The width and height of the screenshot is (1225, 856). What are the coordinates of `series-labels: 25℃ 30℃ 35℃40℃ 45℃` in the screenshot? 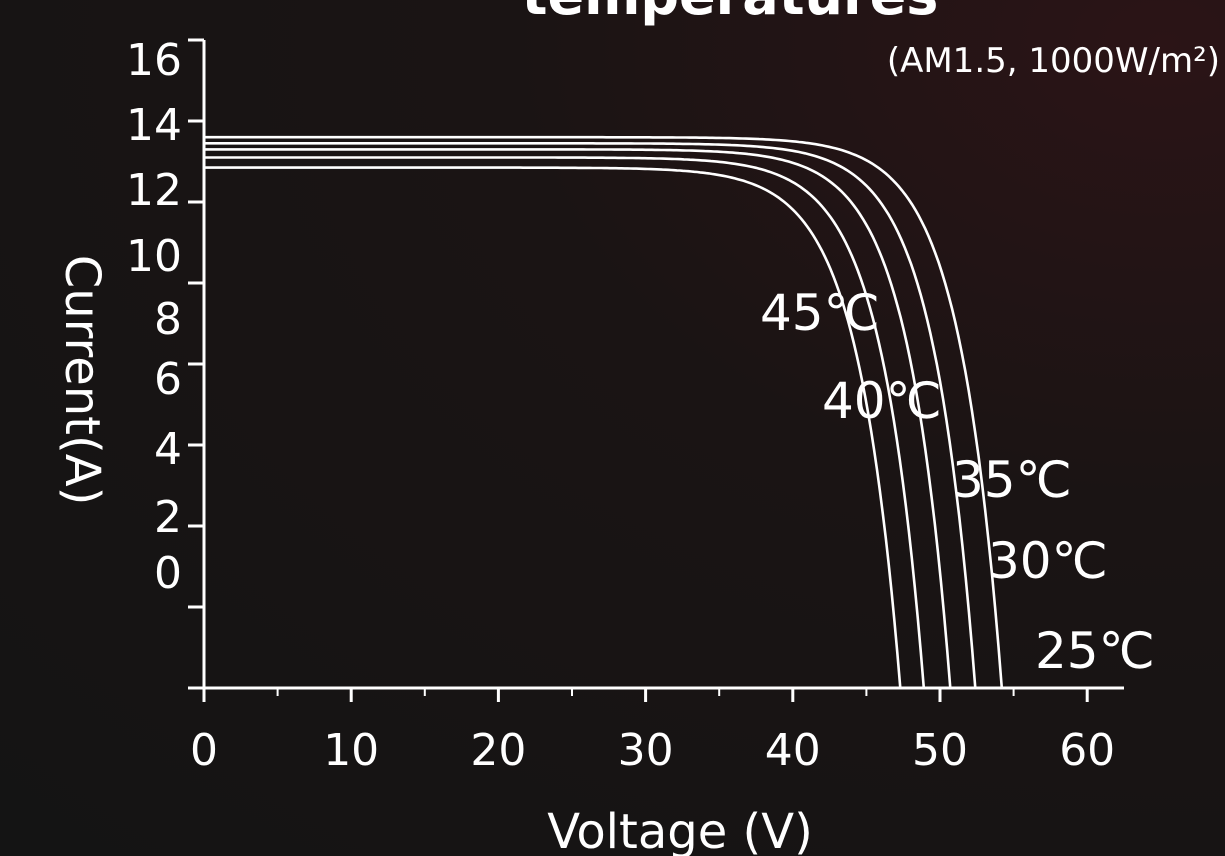 It's located at (957, 482).